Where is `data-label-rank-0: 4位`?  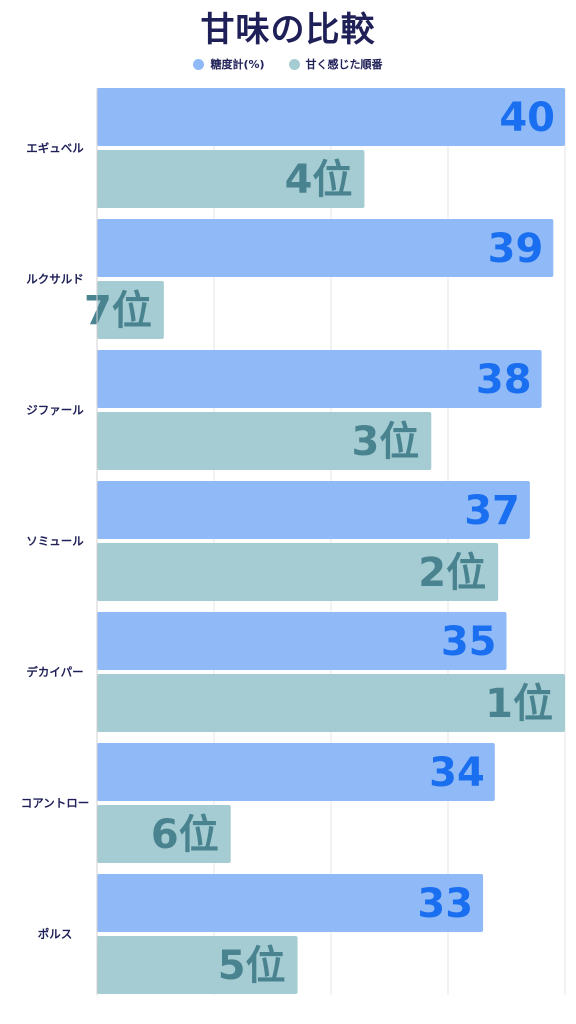
data-label-rank-0: 4位 is located at coordinates (319, 180).